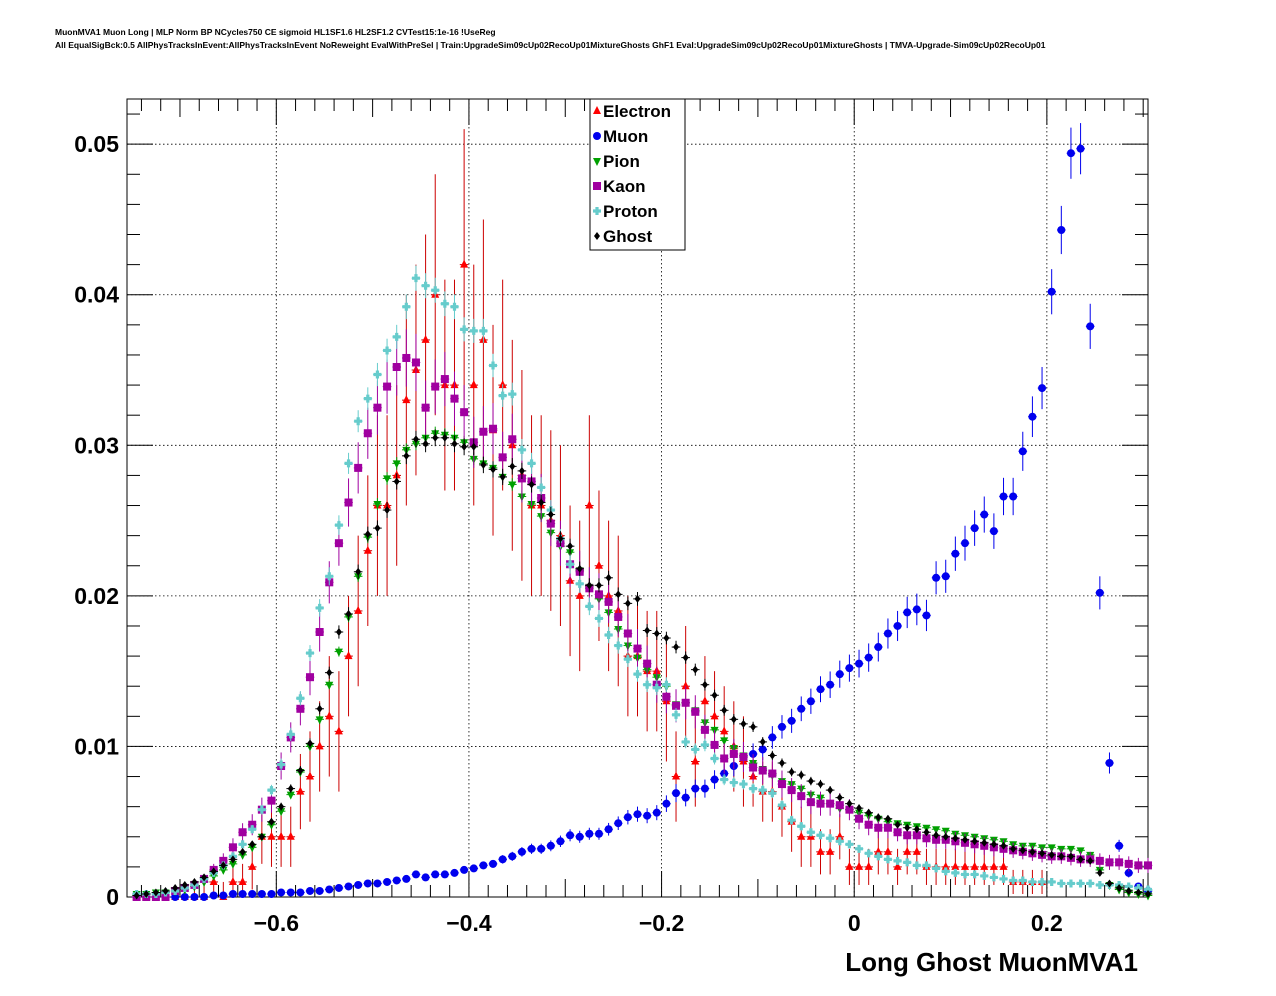  Describe the element at coordinates (597, 211) in the screenshot. I see `legend-marker-proton` at that location.